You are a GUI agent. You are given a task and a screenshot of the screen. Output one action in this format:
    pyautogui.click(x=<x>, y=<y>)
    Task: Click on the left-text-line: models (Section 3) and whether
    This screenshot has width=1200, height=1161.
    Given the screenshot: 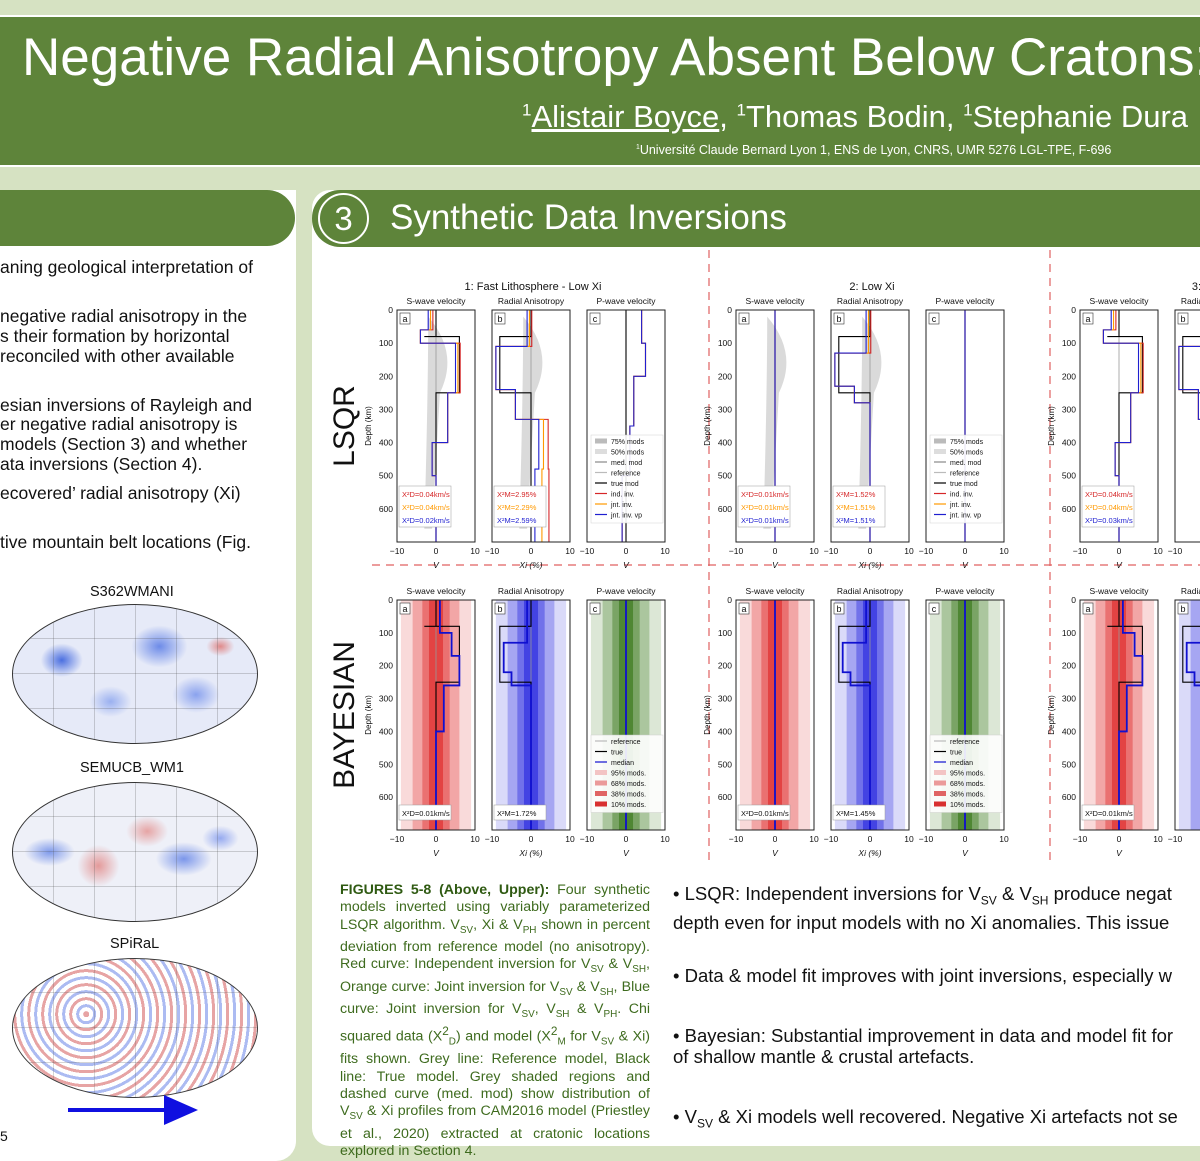 What is the action you would take?
    pyautogui.click(x=124, y=444)
    